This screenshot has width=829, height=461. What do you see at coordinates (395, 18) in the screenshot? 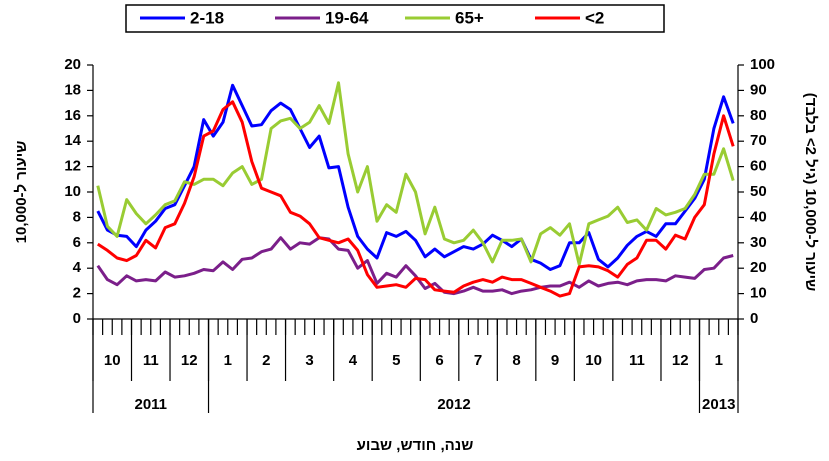
I see `legend-box` at bounding box center [395, 18].